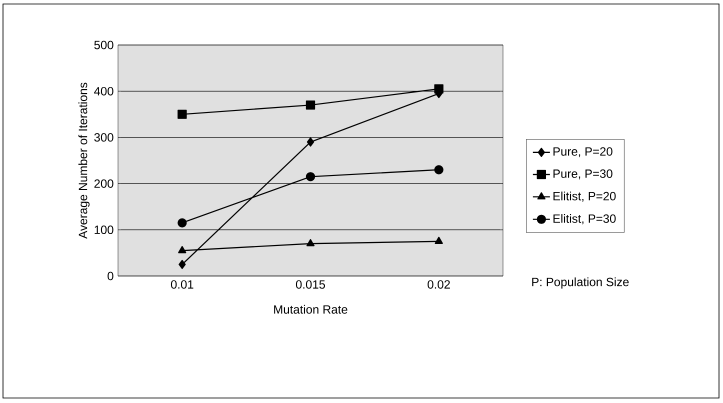  I want to click on y-tick-label: 200, so click(104, 183).